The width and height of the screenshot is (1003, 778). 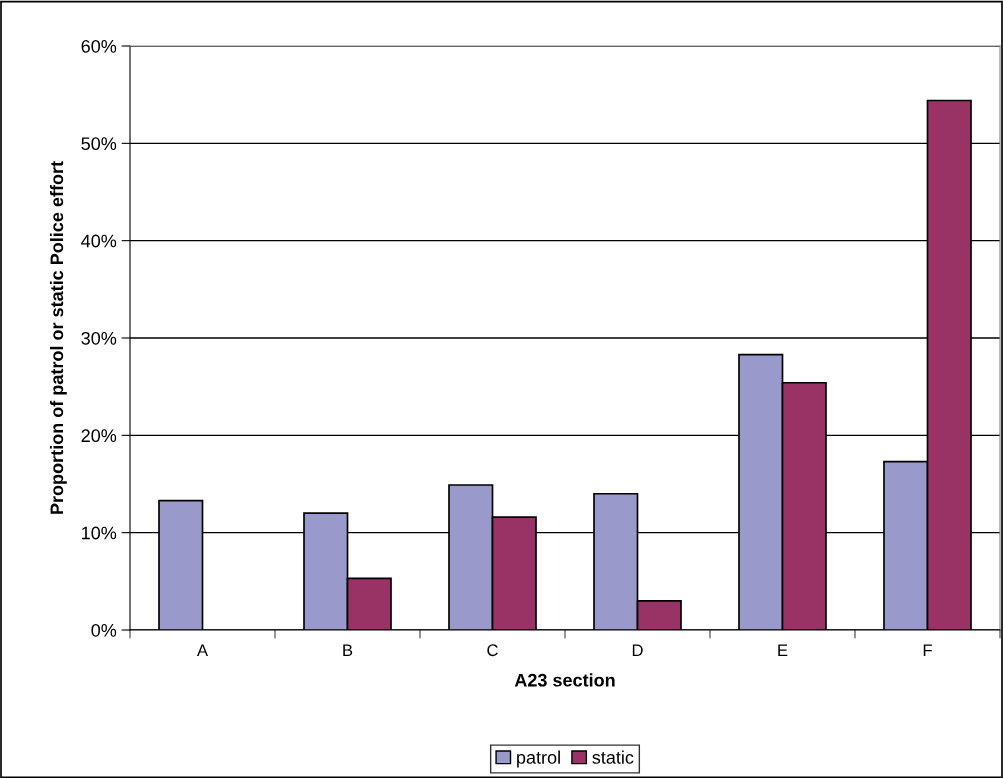 I want to click on x-tick-label: F, so click(x=927, y=650).